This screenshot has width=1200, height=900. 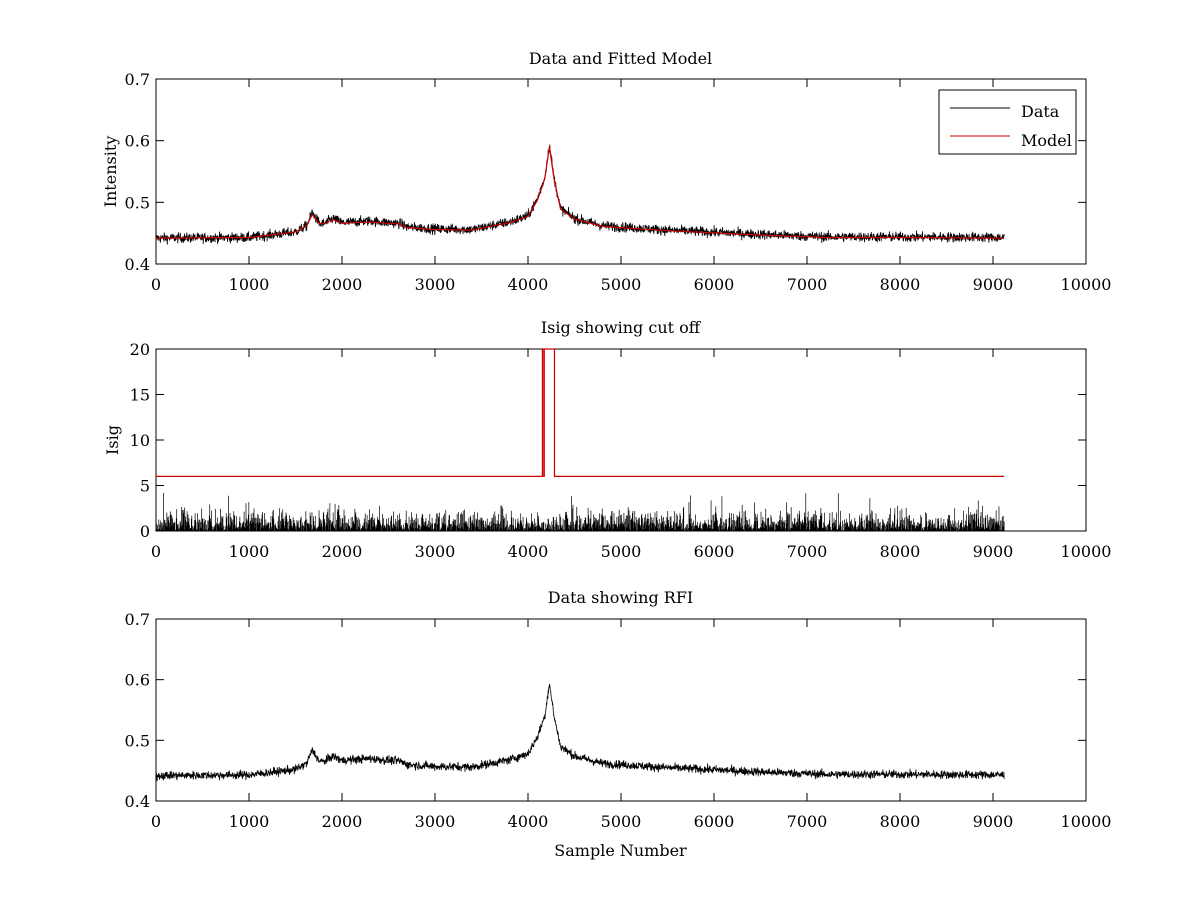 What do you see at coordinates (1046, 140) in the screenshot?
I see `legend-label-model: Model` at bounding box center [1046, 140].